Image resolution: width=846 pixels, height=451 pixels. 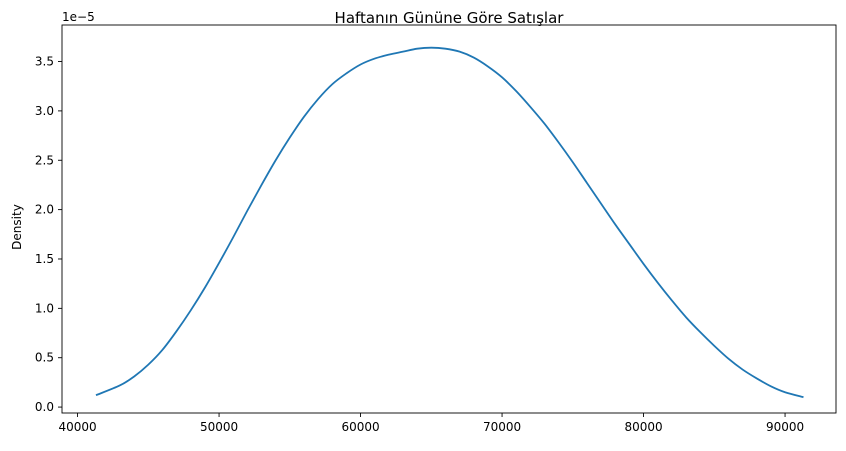 I want to click on y-tick-label: 0.0, so click(x=44, y=407).